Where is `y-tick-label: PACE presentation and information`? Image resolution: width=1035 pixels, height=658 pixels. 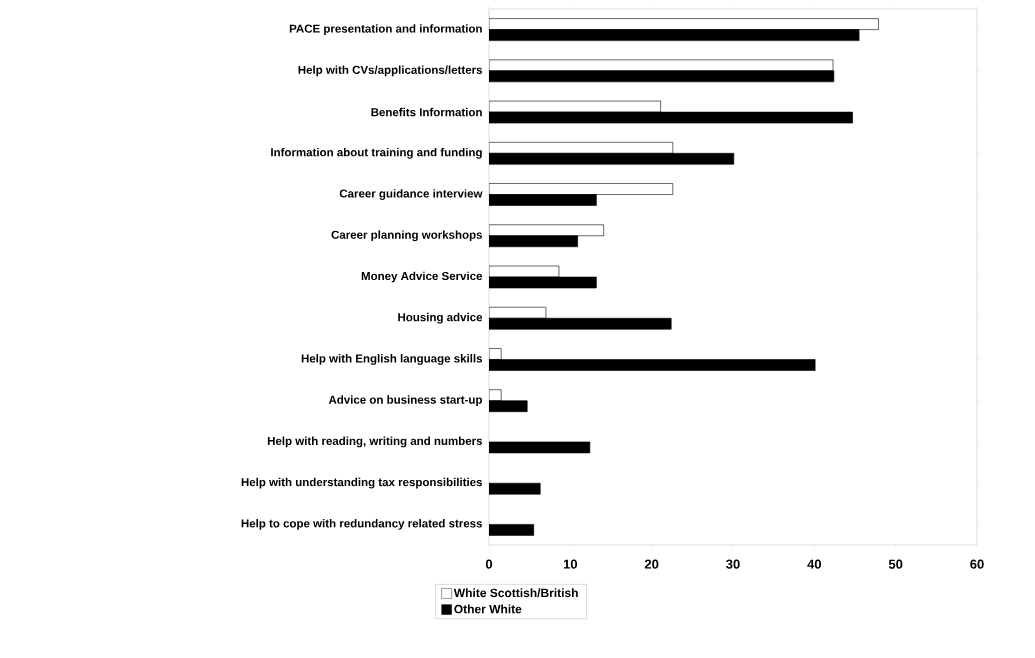 y-tick-label: PACE presentation and information is located at coordinates (385, 29).